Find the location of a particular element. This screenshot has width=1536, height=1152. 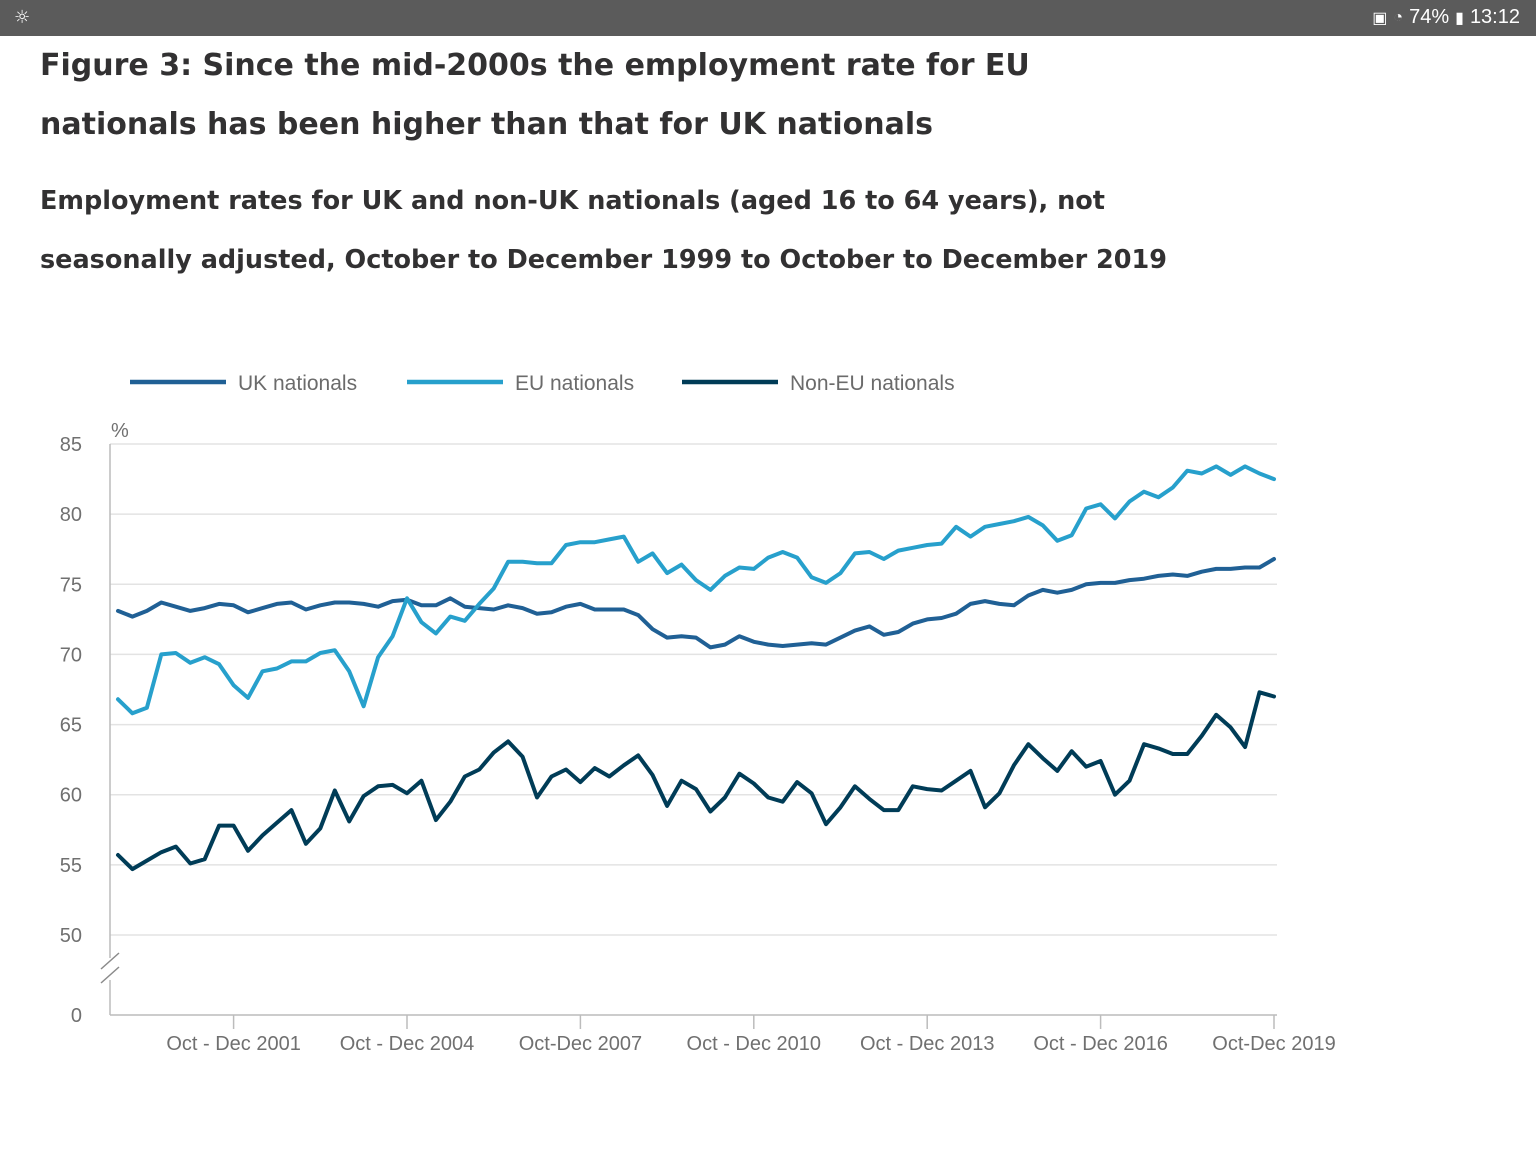

clock: 13:12 is located at coordinates (1494, 17).